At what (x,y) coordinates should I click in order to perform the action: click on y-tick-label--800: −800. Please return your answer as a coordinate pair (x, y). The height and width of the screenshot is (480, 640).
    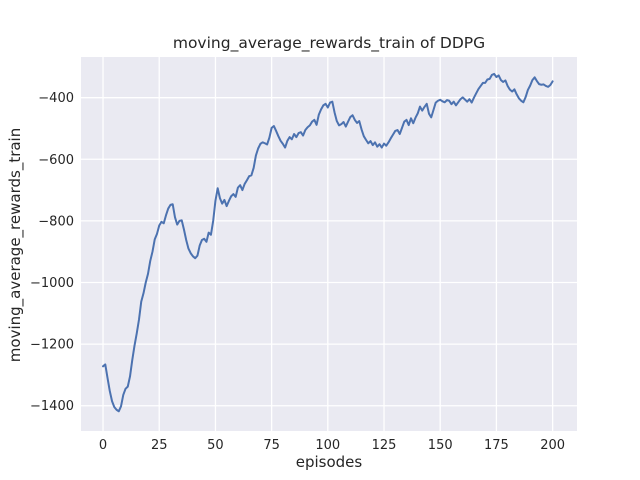
    Looking at the image, I should click on (56, 221).